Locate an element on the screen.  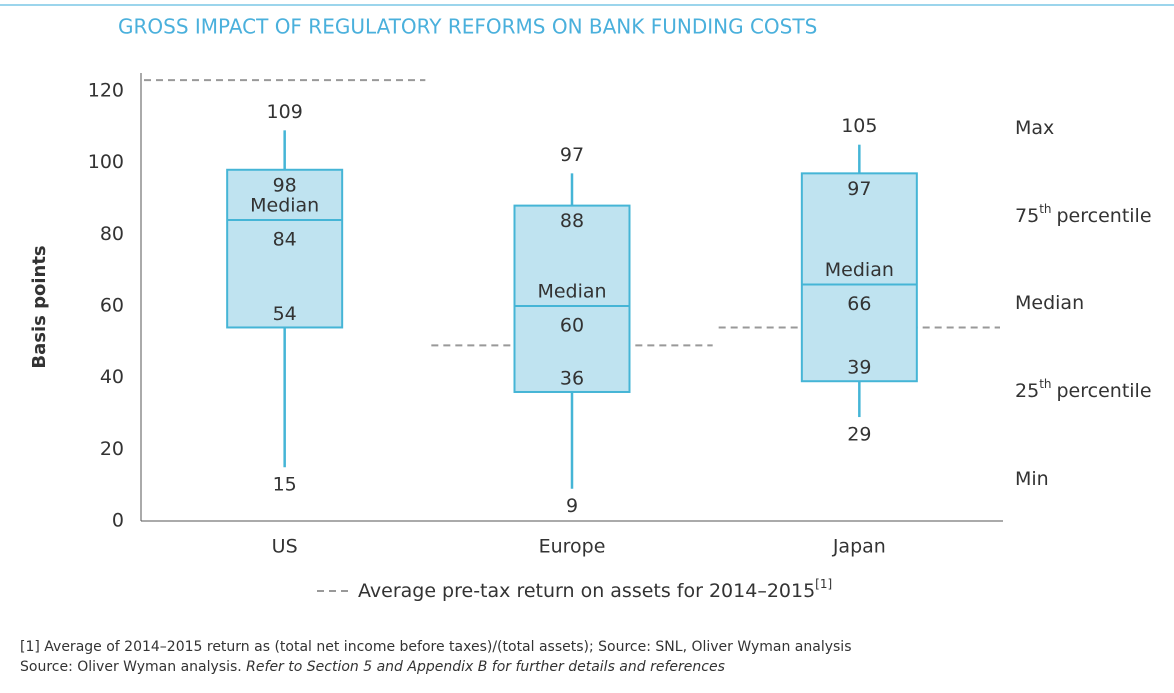
value-label: 66 is located at coordinates (859, 304).